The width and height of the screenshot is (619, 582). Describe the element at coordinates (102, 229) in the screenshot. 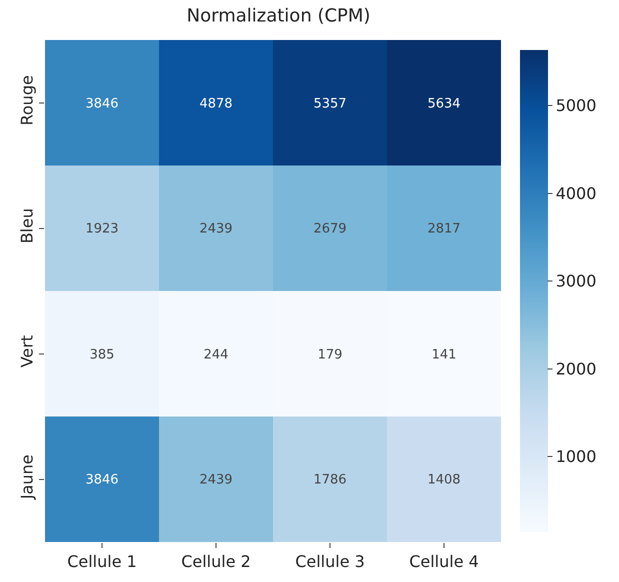

I see `data-label: 1923` at that location.